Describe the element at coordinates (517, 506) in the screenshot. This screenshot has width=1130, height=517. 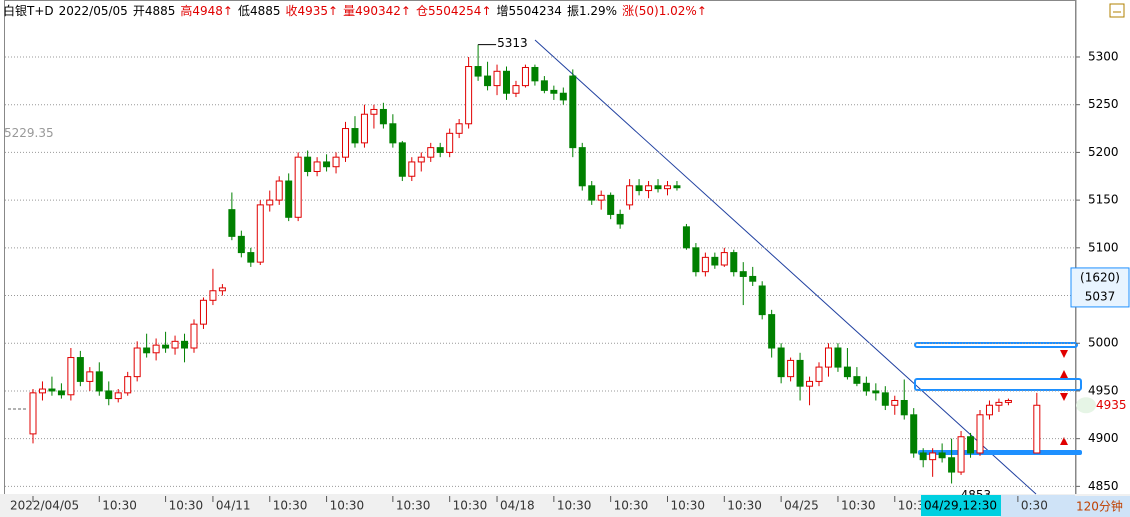
I see `x-tick-label: 04/18` at that location.